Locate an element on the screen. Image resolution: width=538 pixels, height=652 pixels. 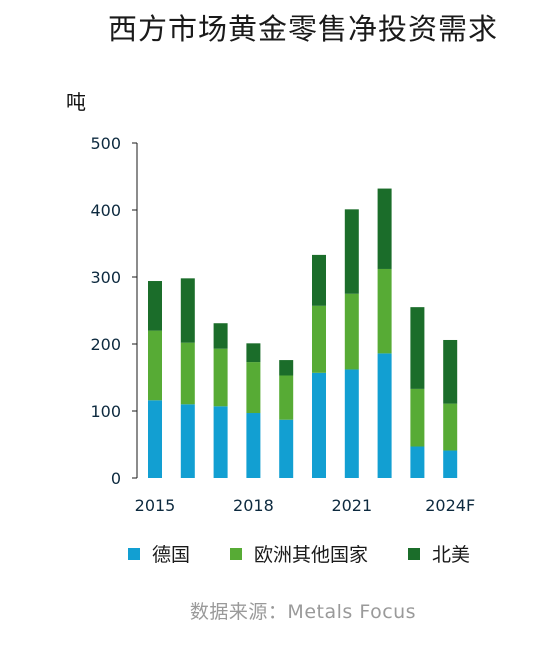
y-tick-label: 100 is located at coordinates (105, 411).